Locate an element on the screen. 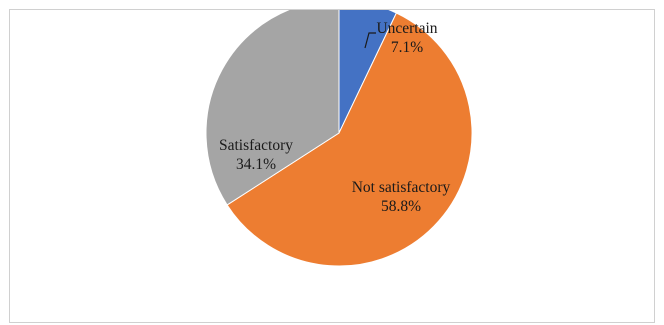 The image size is (664, 325). pie-slice-satisfactory is located at coordinates (272, 108).